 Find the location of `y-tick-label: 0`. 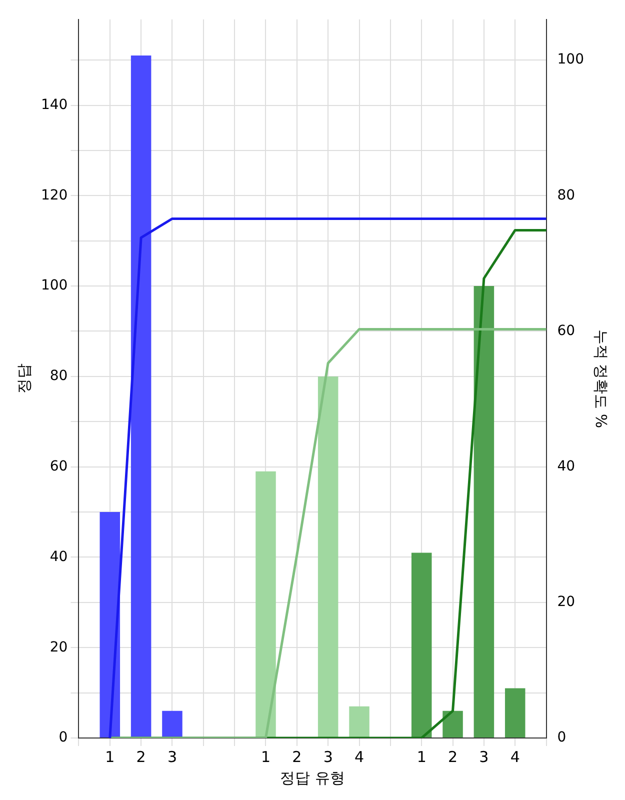

y-tick-label: 0 is located at coordinates (63, 738).